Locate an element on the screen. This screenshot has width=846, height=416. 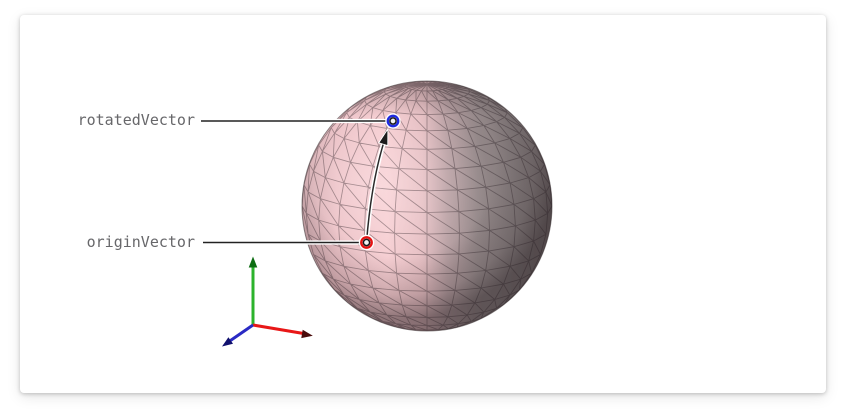
rotation-arc-arrow is located at coordinates (376, 186).